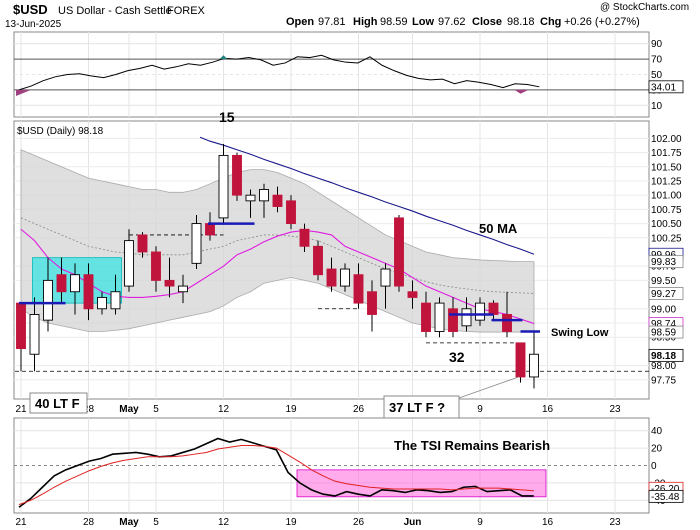  Describe the element at coordinates (521, 22) in the screenshot. I see `close-value: 98.18` at that location.